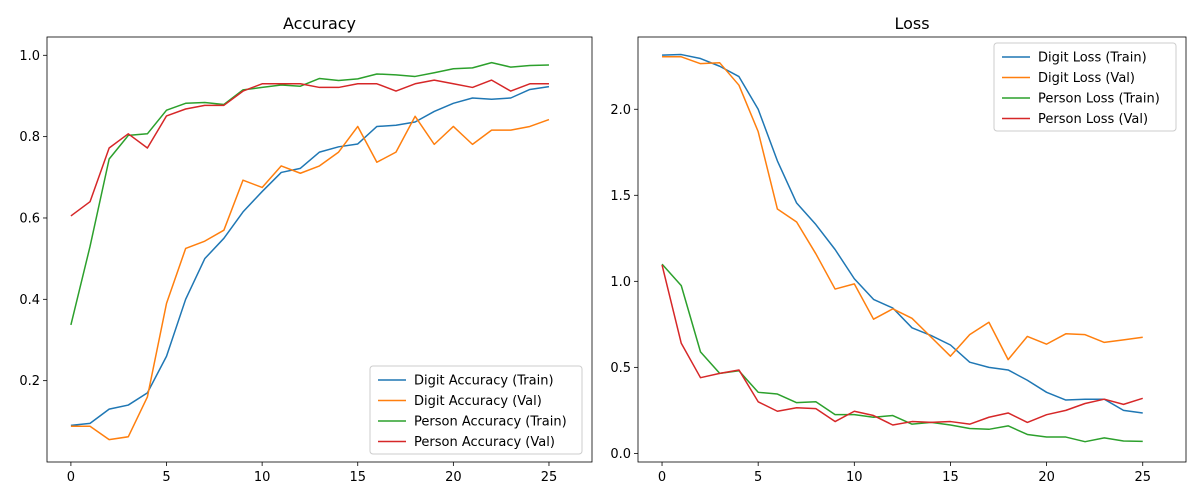  What do you see at coordinates (950, 477) in the screenshot?
I see `loss-x-tick-label: 15` at bounding box center [950, 477].